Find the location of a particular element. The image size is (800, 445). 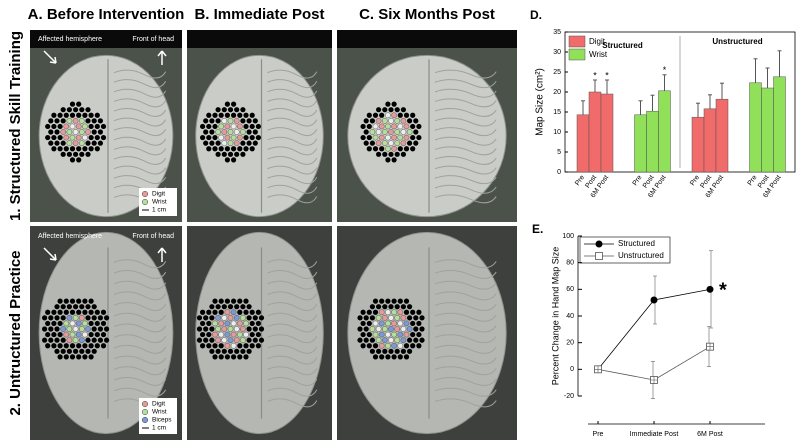

significance: * is located at coordinates (723, 291).